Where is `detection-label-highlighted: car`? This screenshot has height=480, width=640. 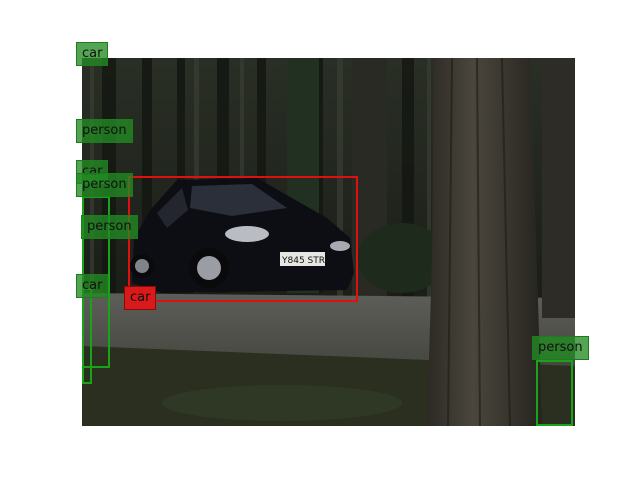 detection-label-highlighted: car is located at coordinates (140, 298).